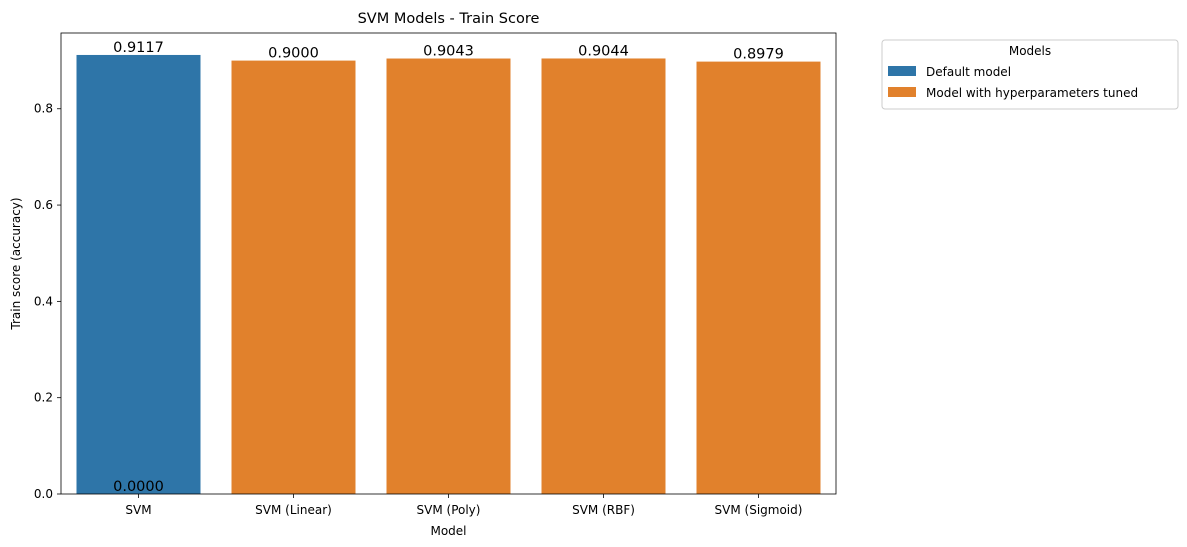 Image resolution: width=1187 pixels, height=547 pixels. What do you see at coordinates (603, 510) in the screenshot?
I see `x-tick-label: SVM (RBF)` at bounding box center [603, 510].